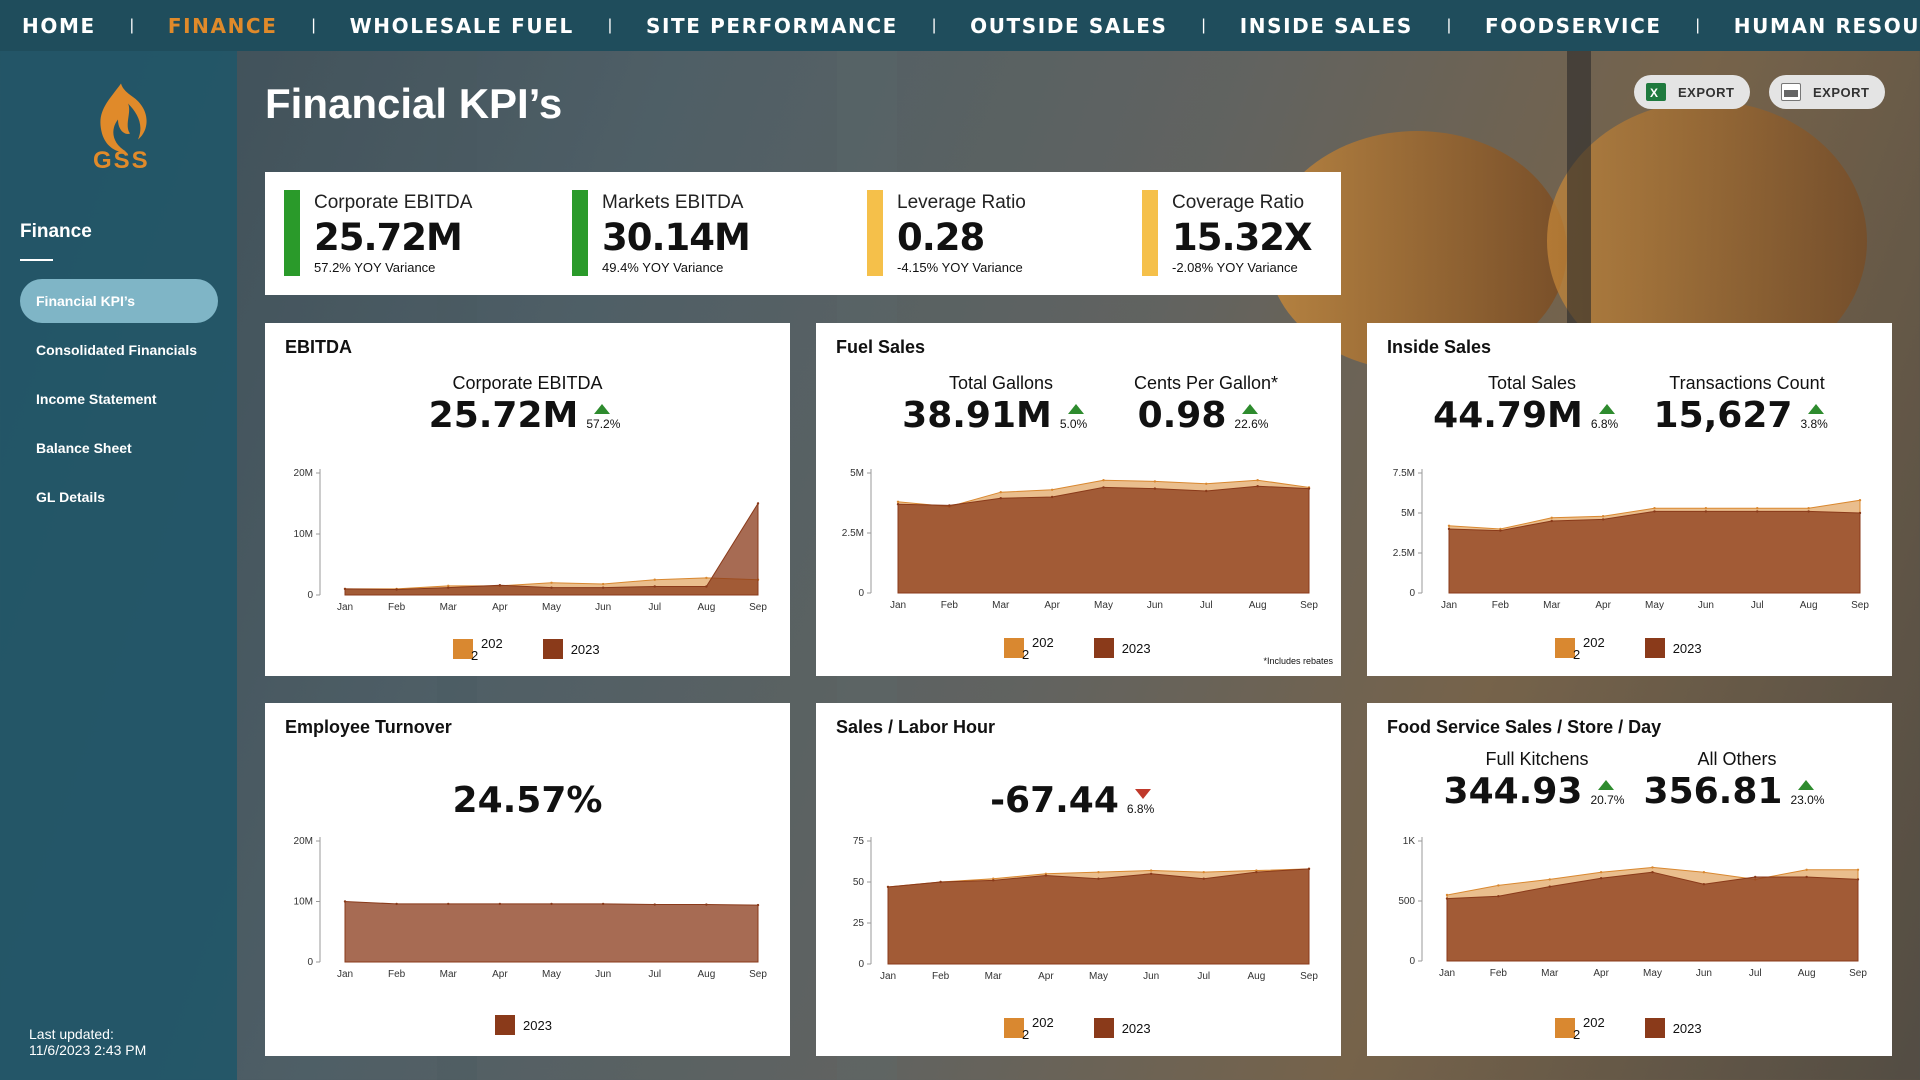 Image resolution: width=1920 pixels, height=1080 pixels. I want to click on sidebar-item-income-statement: Income Statement, so click(96, 399).